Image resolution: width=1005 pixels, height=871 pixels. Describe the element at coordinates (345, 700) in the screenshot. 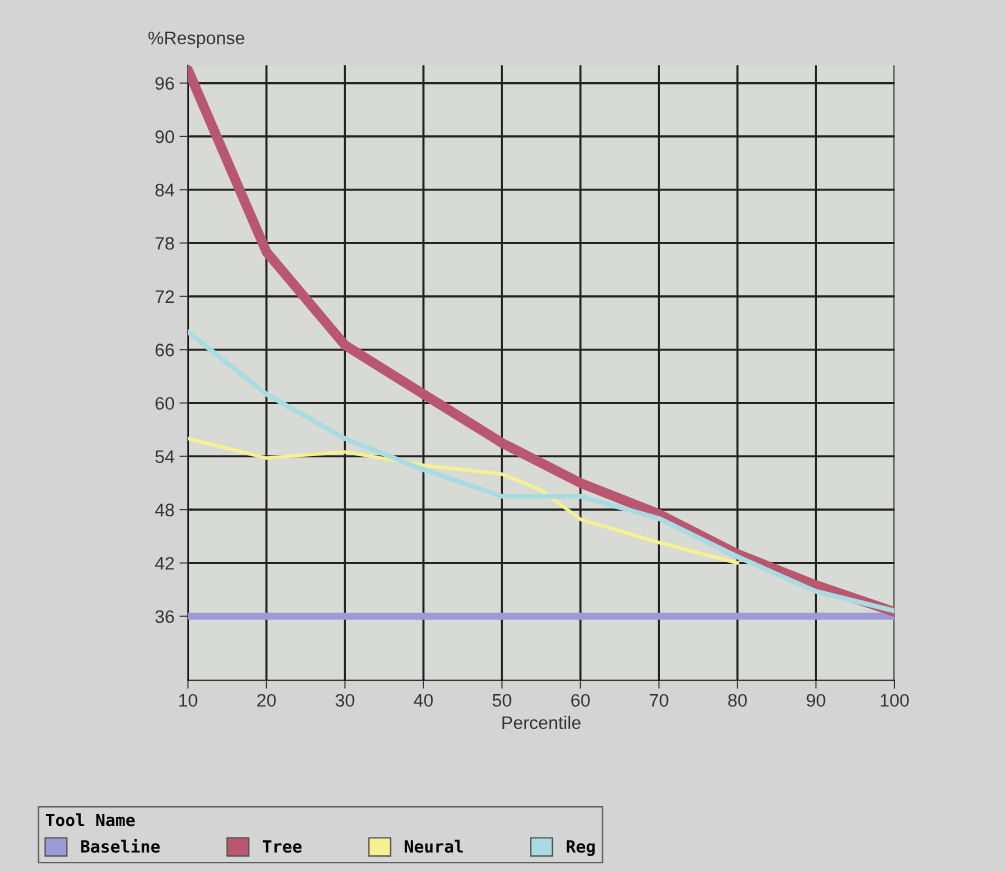

I see `x-tick-label: 30` at that location.